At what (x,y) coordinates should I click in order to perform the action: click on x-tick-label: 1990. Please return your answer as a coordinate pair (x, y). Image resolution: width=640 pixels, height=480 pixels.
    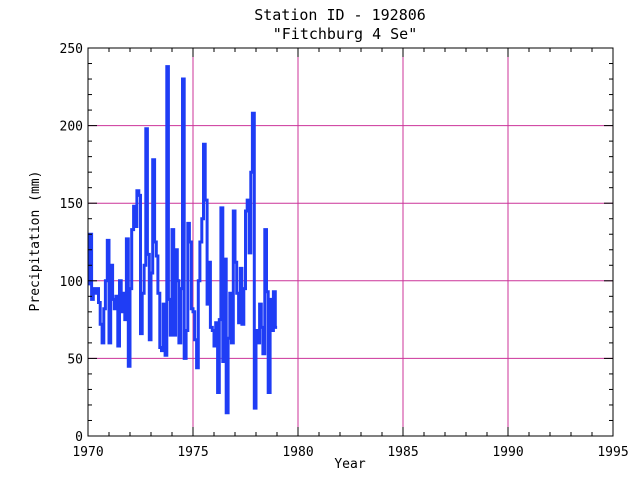
    Looking at the image, I should click on (507, 452).